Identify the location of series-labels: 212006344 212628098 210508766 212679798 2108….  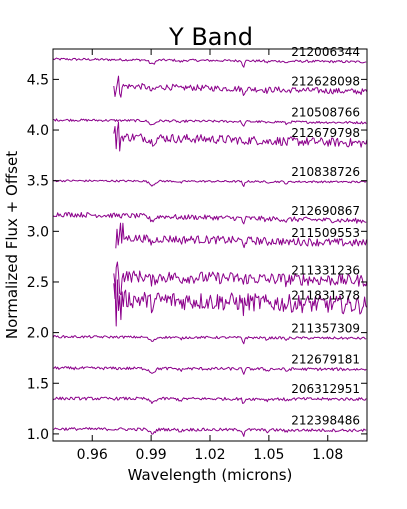
(325, 236).